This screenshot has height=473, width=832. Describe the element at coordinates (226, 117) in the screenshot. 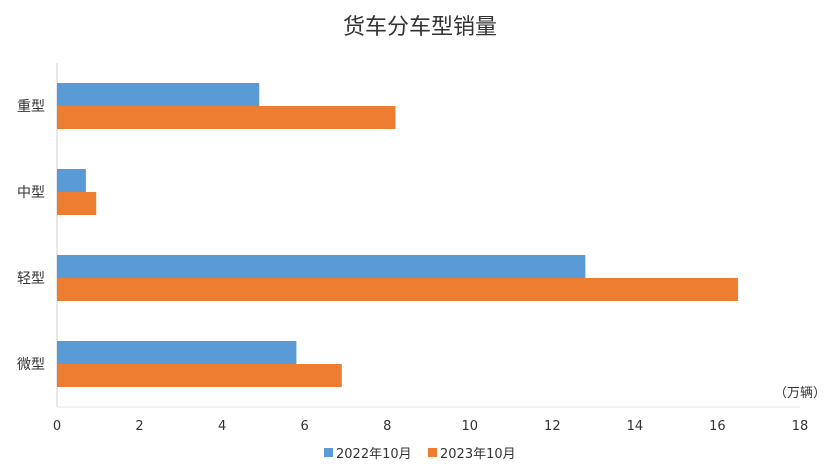

I see `bar-重型-2023年10月` at that location.